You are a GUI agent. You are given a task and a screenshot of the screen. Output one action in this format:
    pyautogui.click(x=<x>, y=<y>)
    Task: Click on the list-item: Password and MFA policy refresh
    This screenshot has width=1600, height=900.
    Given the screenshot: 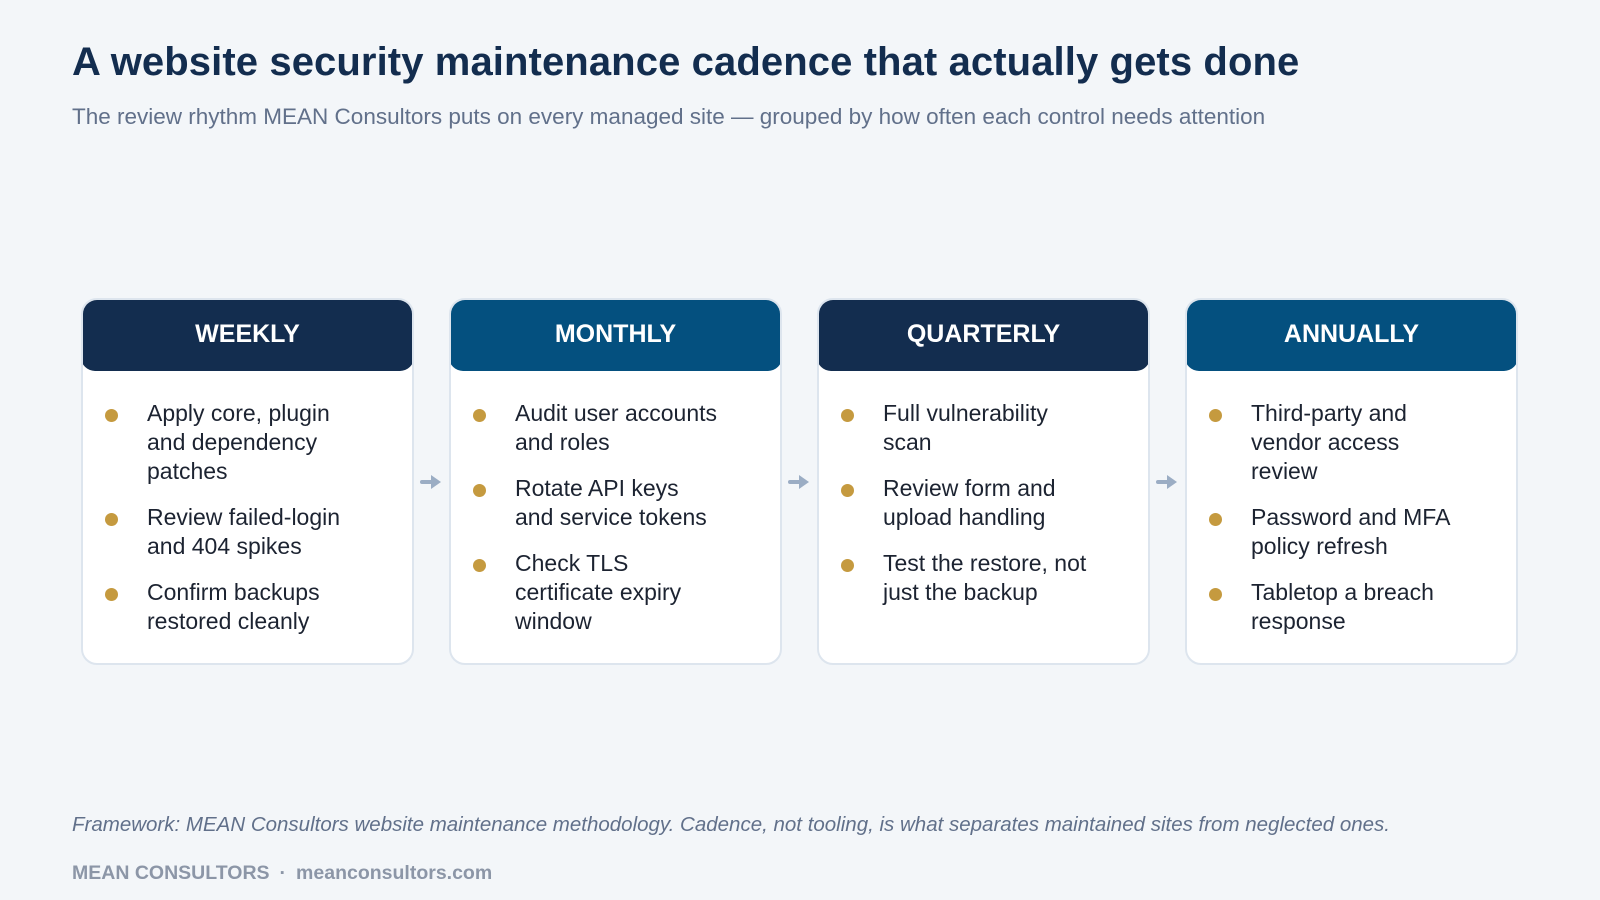 What is the action you would take?
    pyautogui.click(x=1352, y=532)
    